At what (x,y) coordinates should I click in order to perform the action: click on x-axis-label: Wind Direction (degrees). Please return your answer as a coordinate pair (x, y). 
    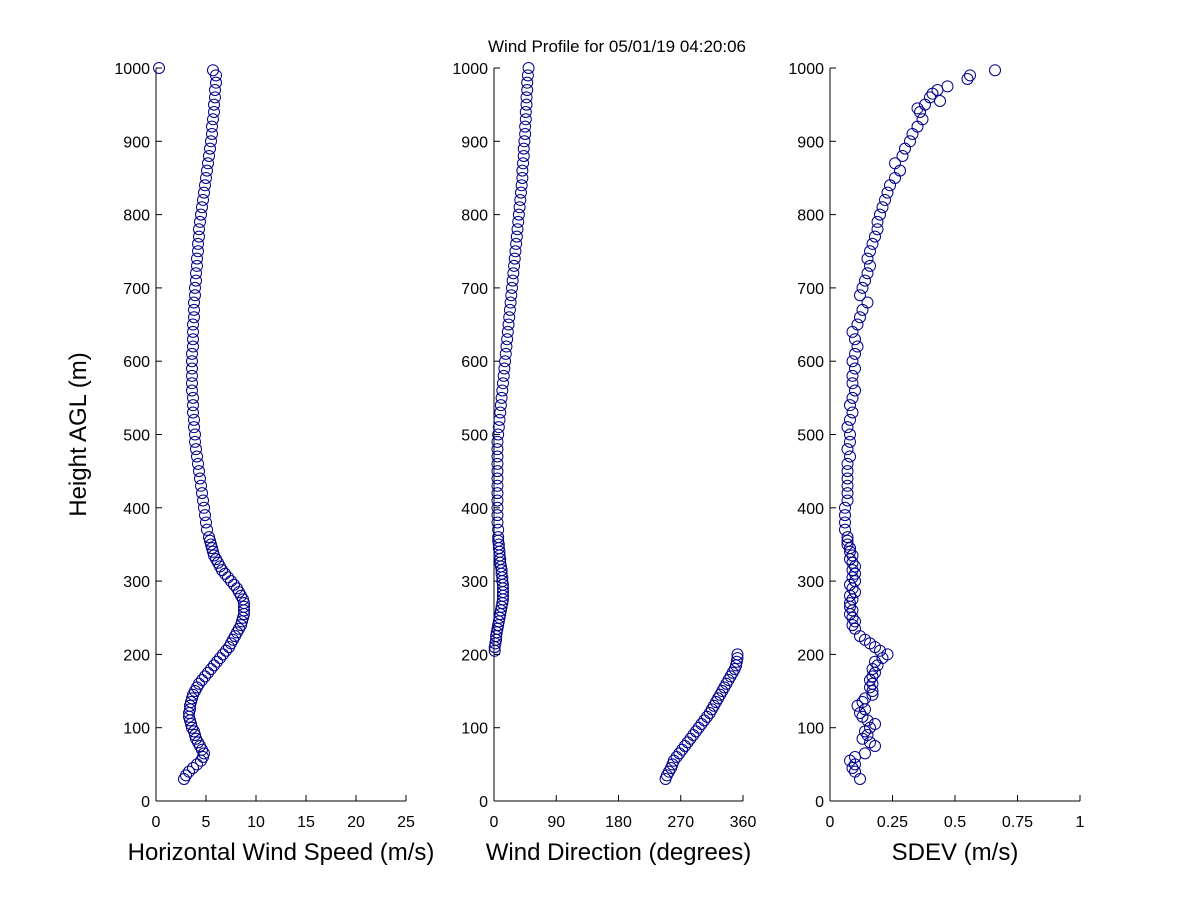
    Looking at the image, I should click on (618, 852).